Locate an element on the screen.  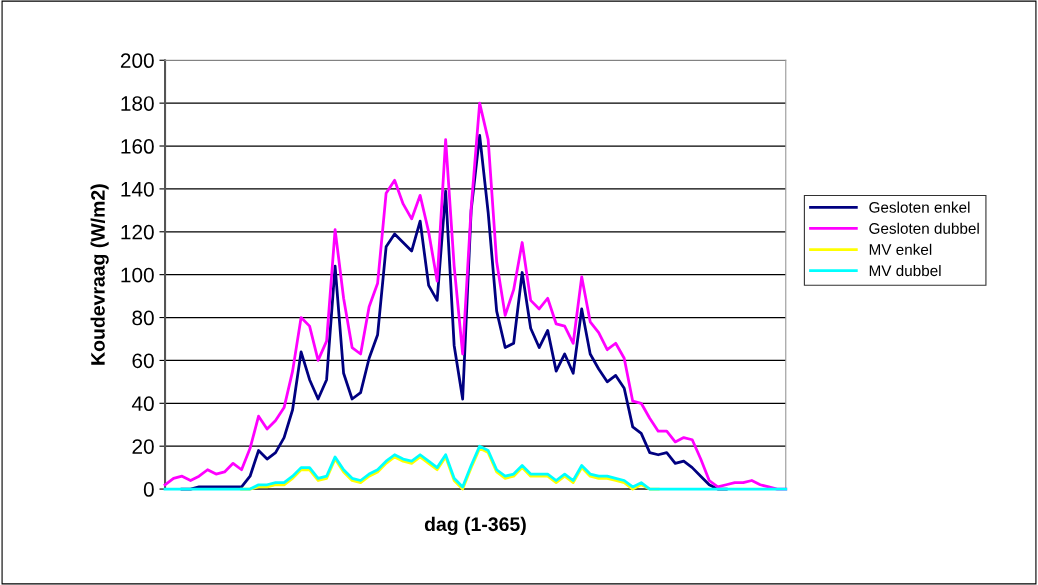
y-tick-label: 40 is located at coordinates (142, 404).